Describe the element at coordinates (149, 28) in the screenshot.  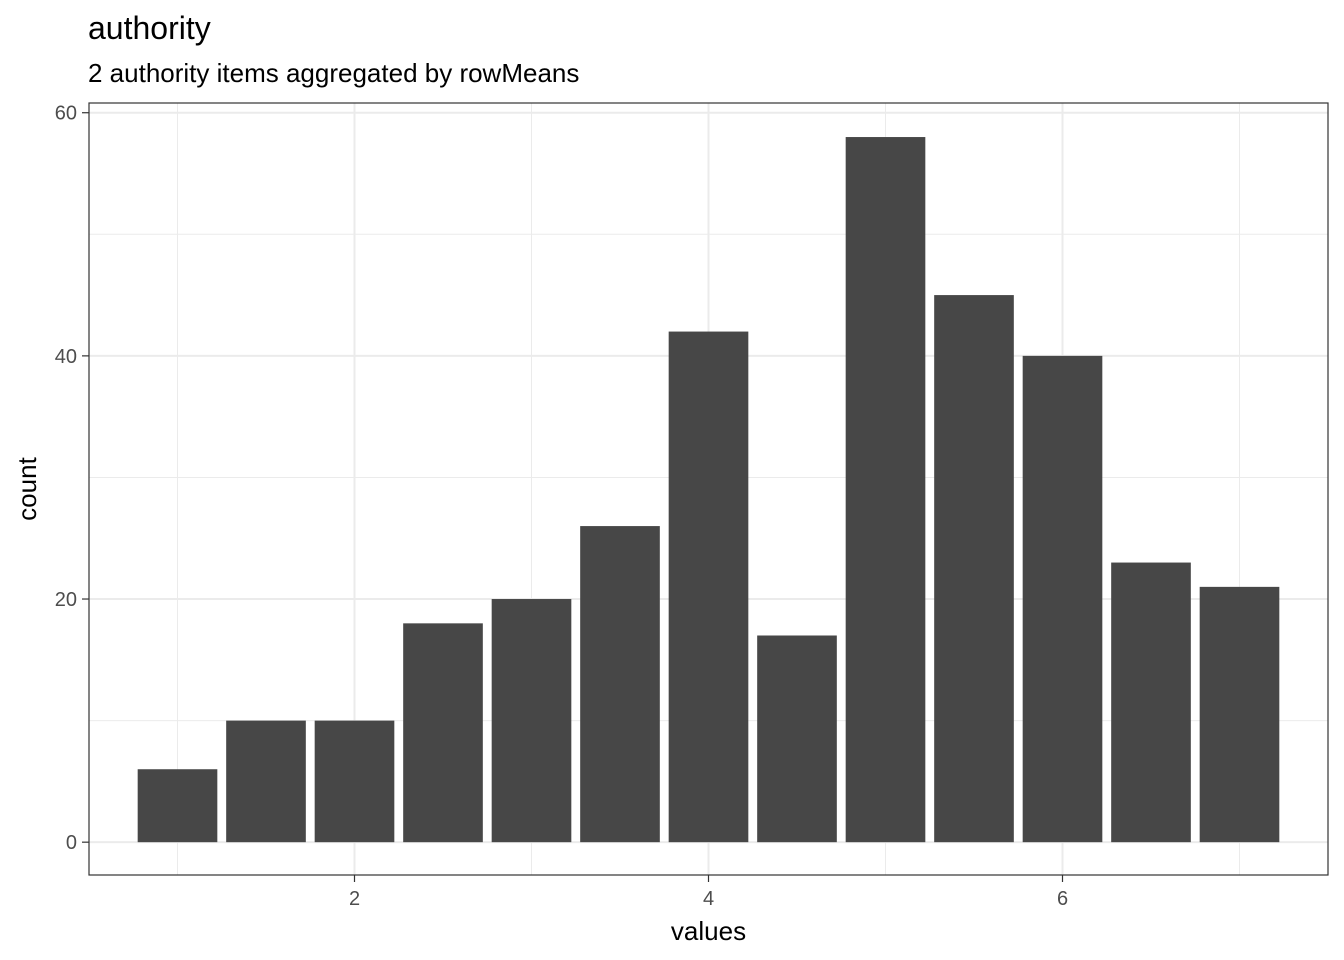
I see `chart-title: authority` at that location.